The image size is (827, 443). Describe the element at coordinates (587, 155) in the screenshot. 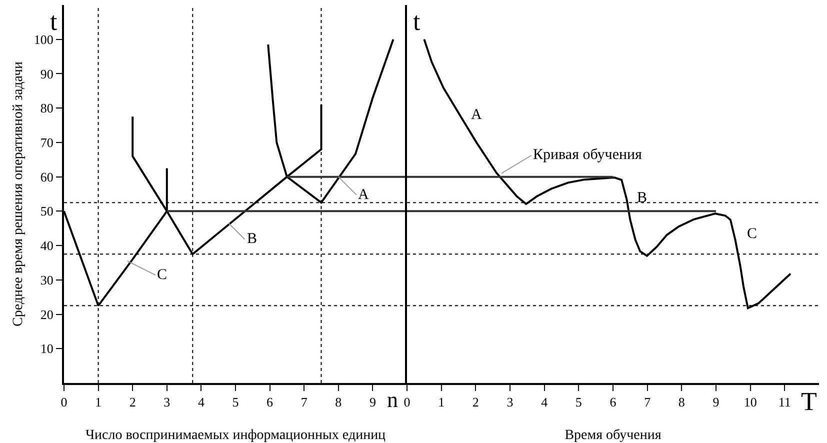

I see `annotation: Кривая обучения` at that location.